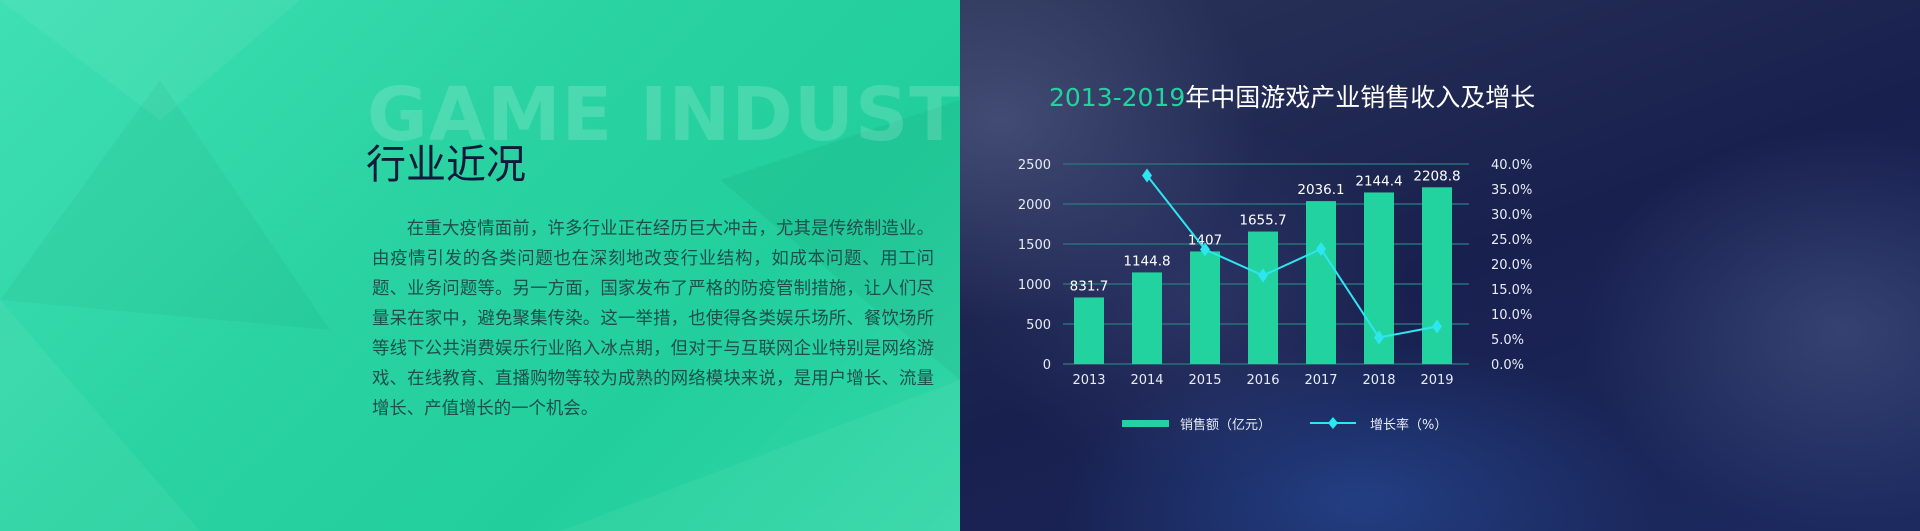 This screenshot has height=531, width=1920. I want to click on y-right-tick-label: 0.0%, so click(1507, 365).